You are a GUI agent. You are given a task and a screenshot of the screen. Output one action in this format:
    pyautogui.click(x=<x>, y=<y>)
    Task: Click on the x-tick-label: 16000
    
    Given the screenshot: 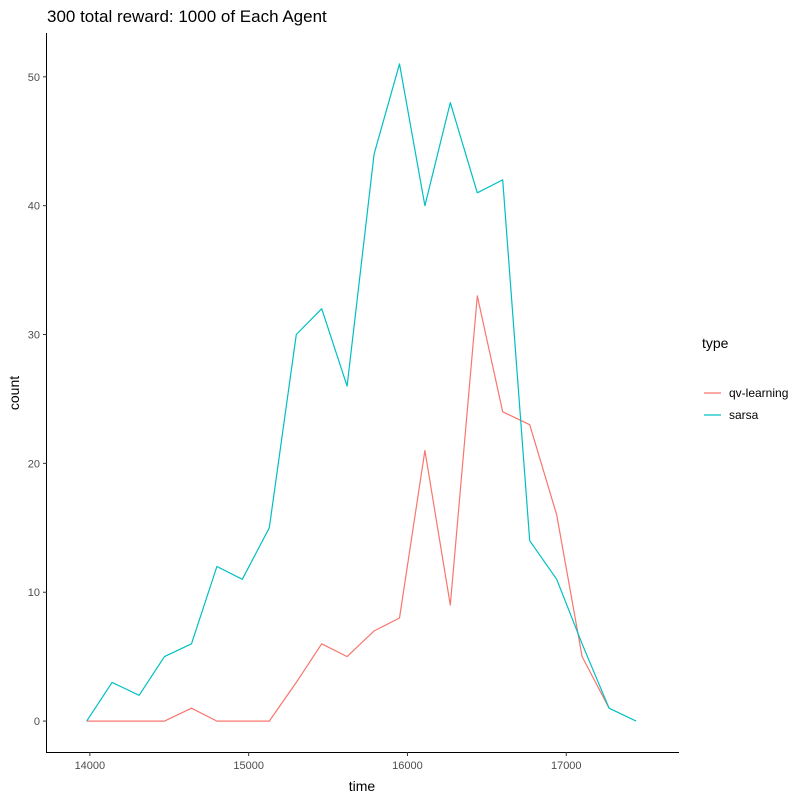 What is the action you would take?
    pyautogui.click(x=407, y=766)
    